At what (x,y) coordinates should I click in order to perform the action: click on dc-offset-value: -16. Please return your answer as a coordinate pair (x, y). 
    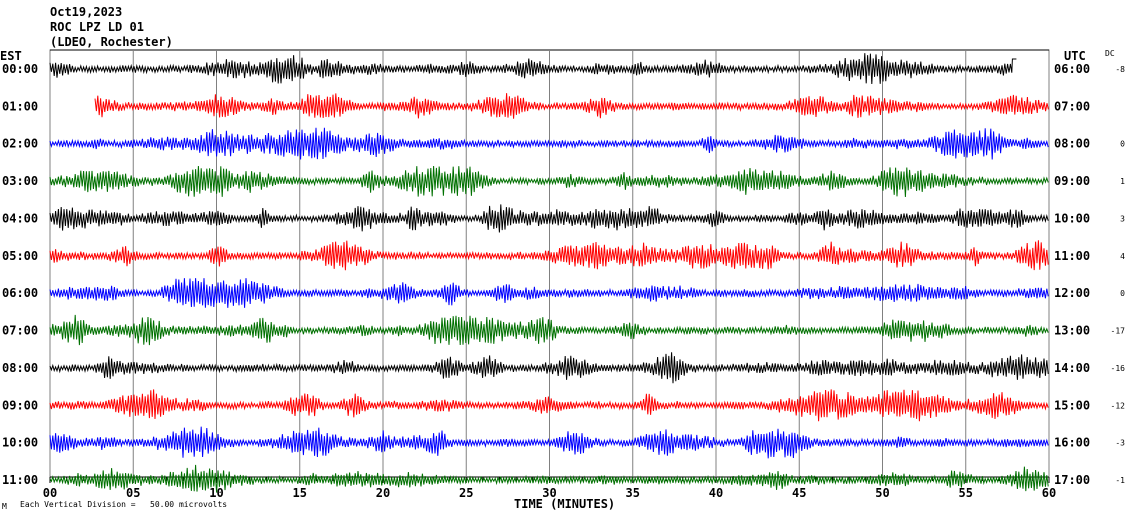
    Looking at the image, I should click on (1118, 368).